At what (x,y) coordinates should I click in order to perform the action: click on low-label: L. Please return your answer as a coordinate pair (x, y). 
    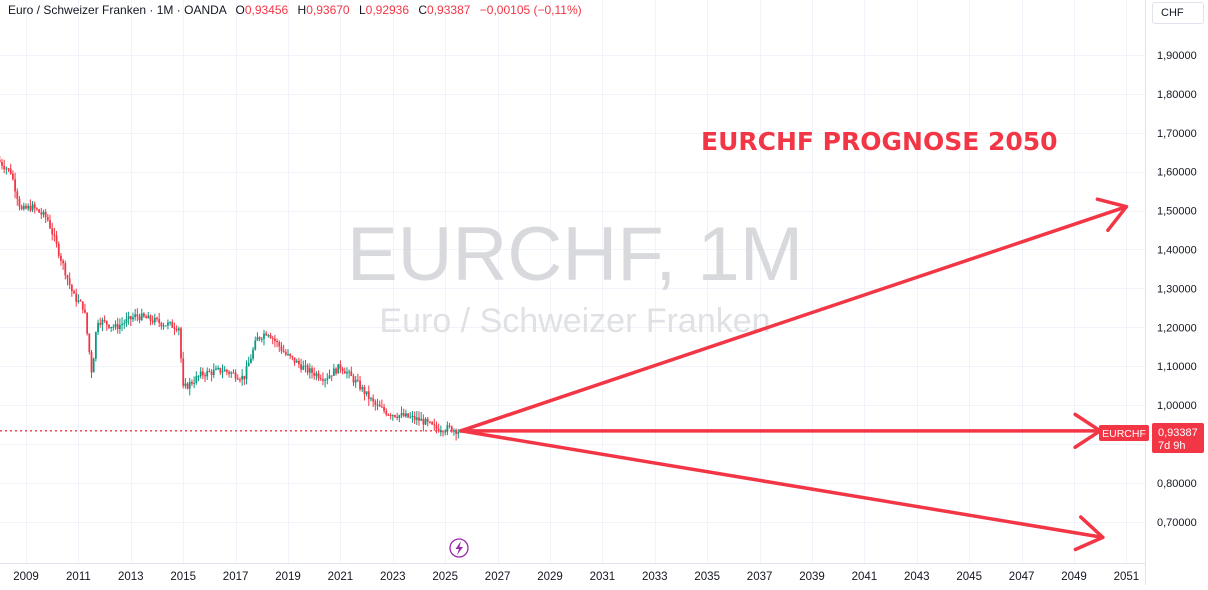
    Looking at the image, I should click on (362, 10).